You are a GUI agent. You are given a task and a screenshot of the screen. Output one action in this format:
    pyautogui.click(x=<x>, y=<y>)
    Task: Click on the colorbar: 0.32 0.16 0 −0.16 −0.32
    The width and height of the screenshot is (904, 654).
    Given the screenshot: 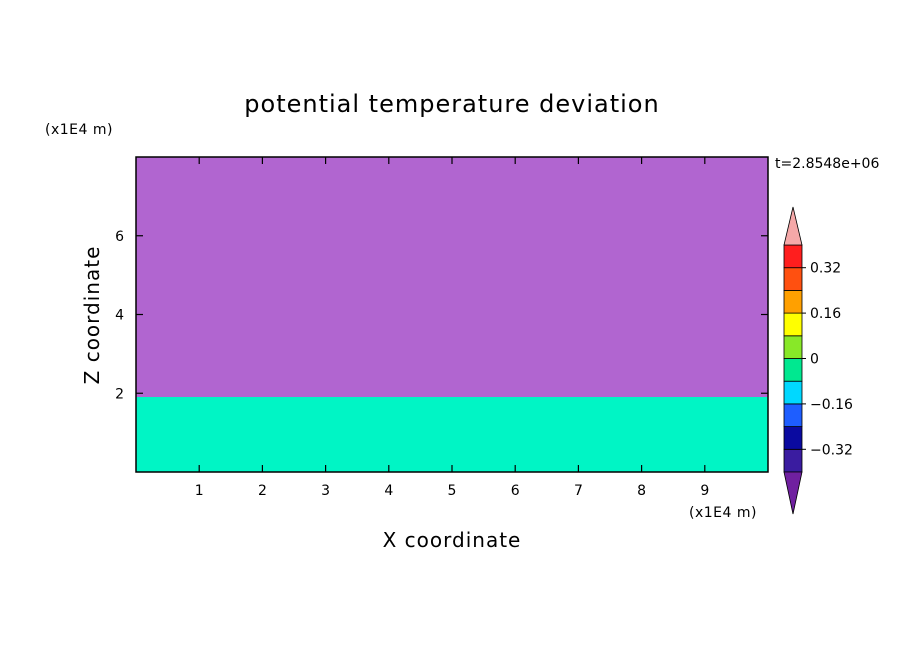 What is the action you would take?
    pyautogui.click(x=818, y=360)
    